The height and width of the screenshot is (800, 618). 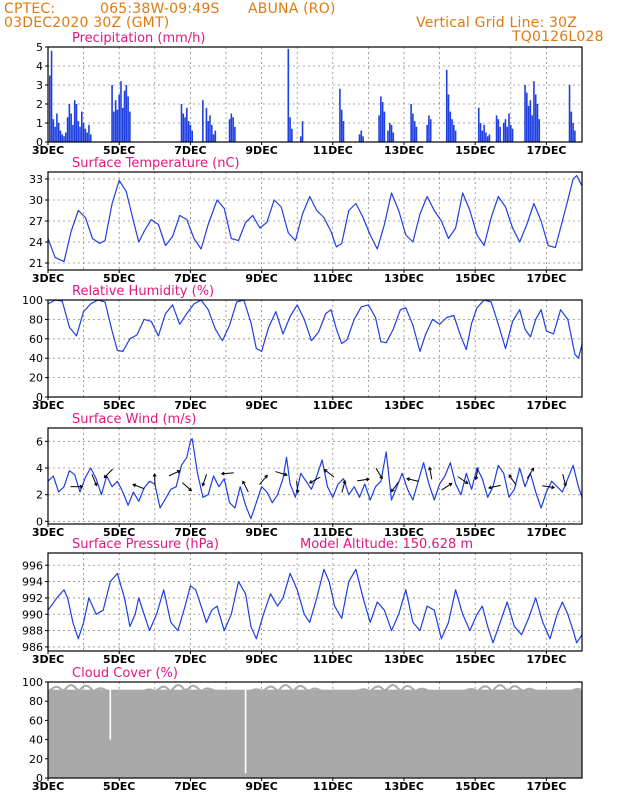 What do you see at coordinates (386, 544) in the screenshot?
I see `pressure-subtitle: Model Altitude: 150.628 m` at bounding box center [386, 544].